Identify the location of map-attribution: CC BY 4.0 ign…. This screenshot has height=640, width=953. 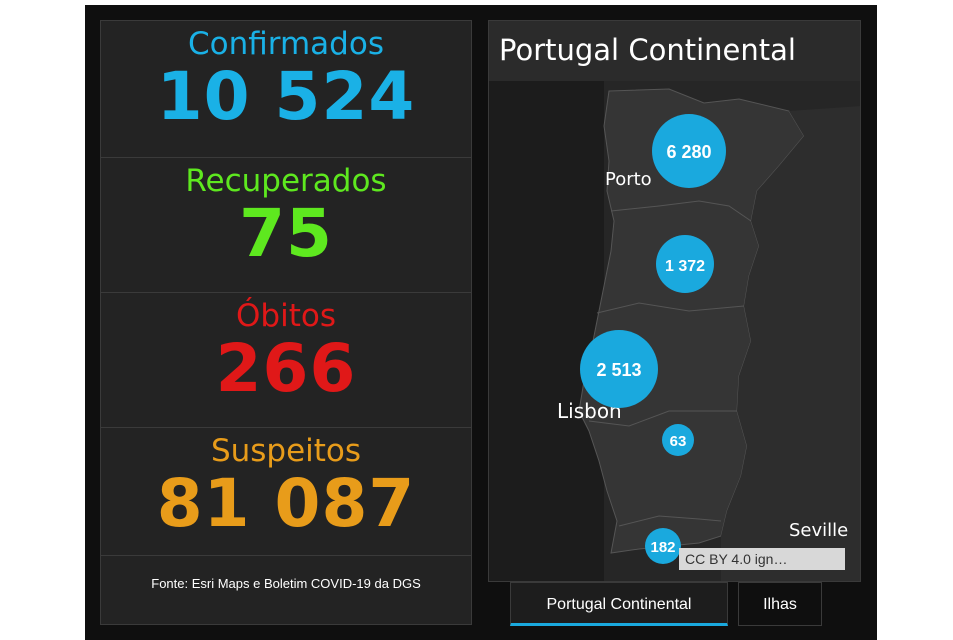
(762, 559).